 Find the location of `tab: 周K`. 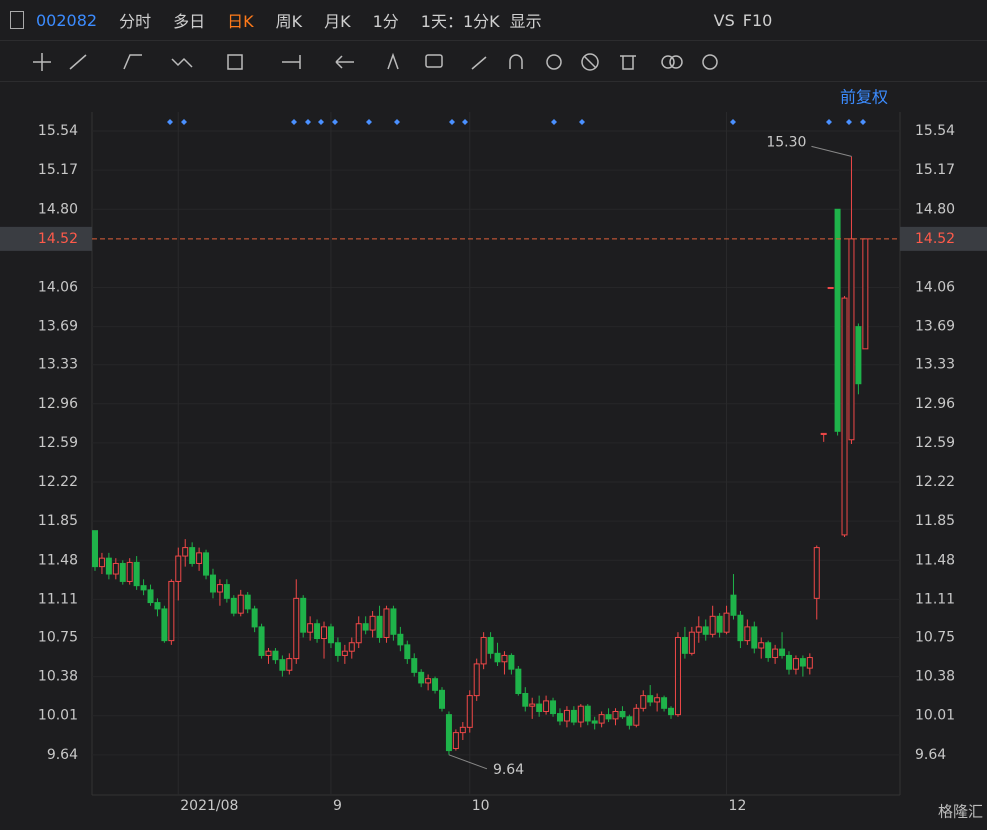

tab: 周K is located at coordinates (289, 21).